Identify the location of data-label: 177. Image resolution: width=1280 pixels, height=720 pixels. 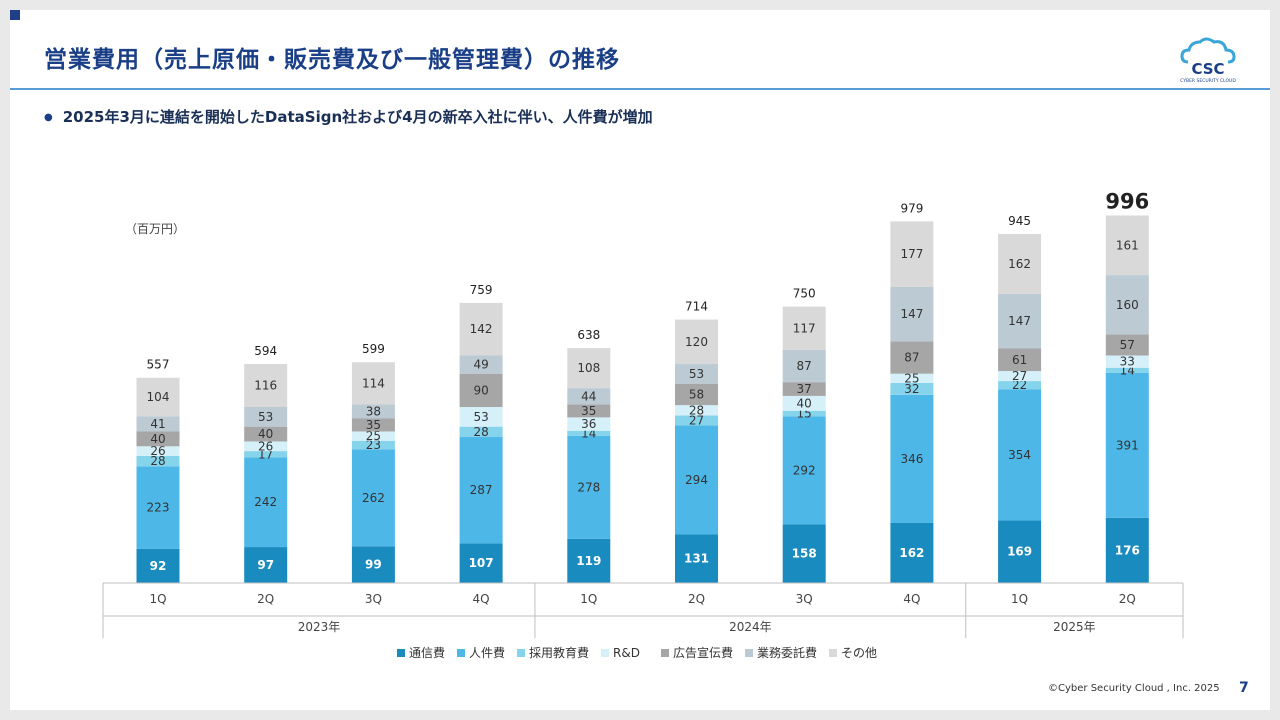
(911, 254).